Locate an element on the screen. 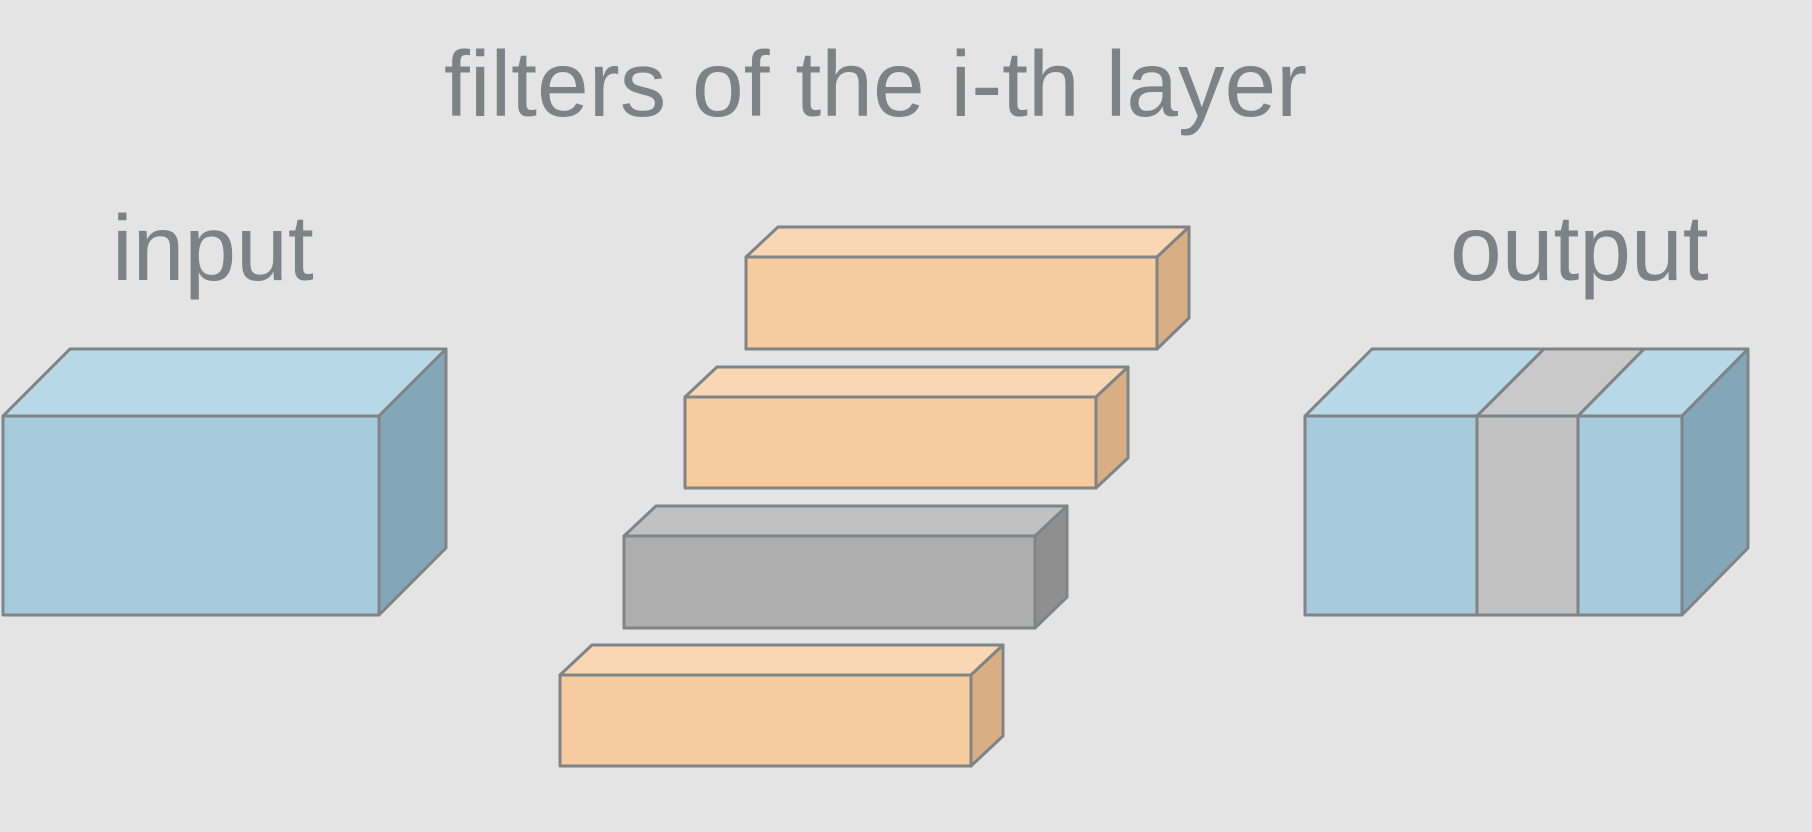 The width and height of the screenshot is (1812, 832). filter-2-front is located at coordinates (890, 442).